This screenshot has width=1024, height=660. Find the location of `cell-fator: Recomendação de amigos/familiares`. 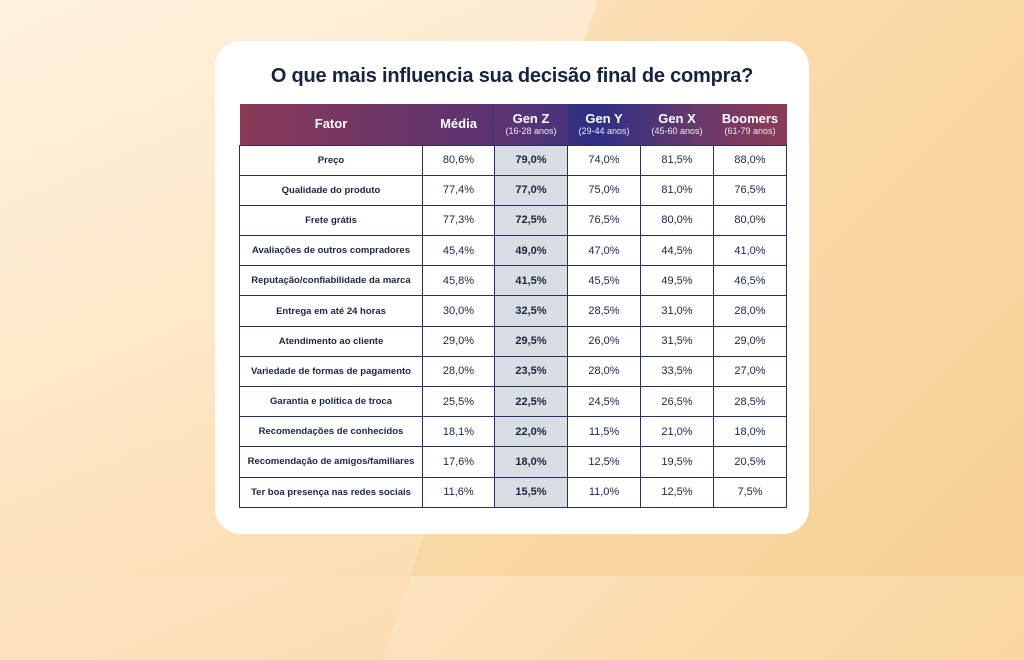

cell-fator: Recomendação de amigos/familiares is located at coordinates (331, 462).